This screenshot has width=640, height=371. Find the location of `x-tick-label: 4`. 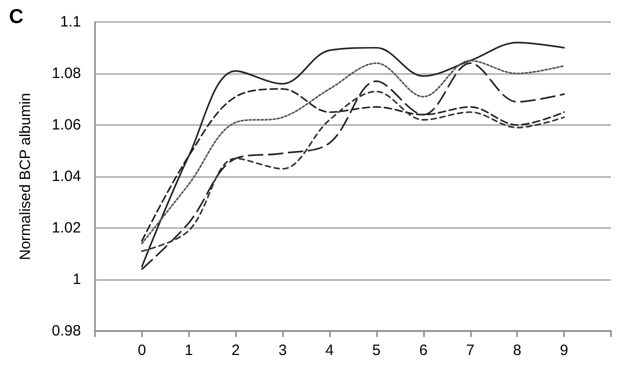

x-tick-label: 4 is located at coordinates (329, 350).